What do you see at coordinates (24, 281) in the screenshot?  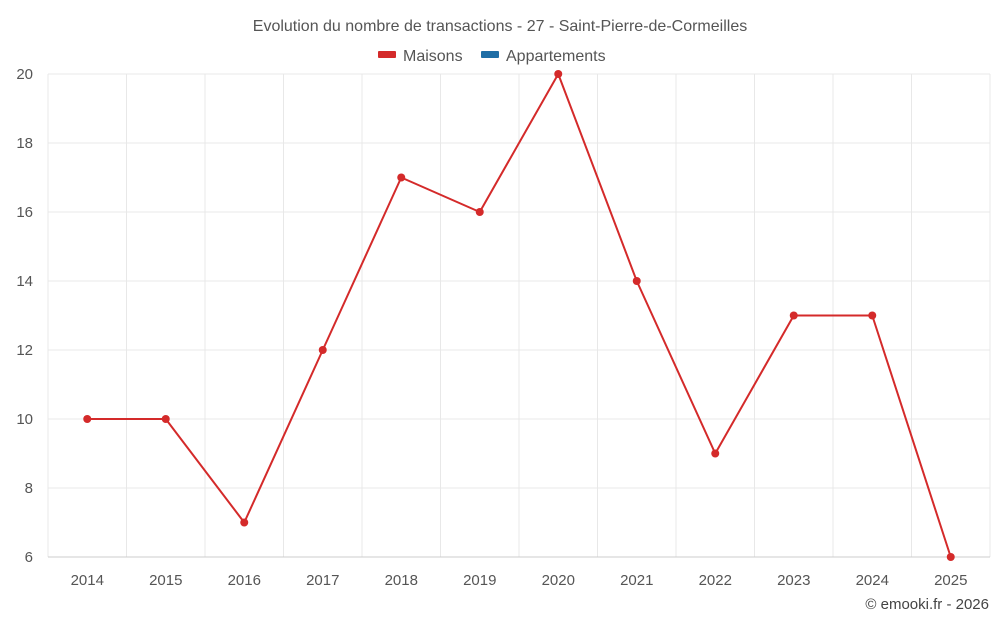 I see `y-tick-label: 14` at bounding box center [24, 281].